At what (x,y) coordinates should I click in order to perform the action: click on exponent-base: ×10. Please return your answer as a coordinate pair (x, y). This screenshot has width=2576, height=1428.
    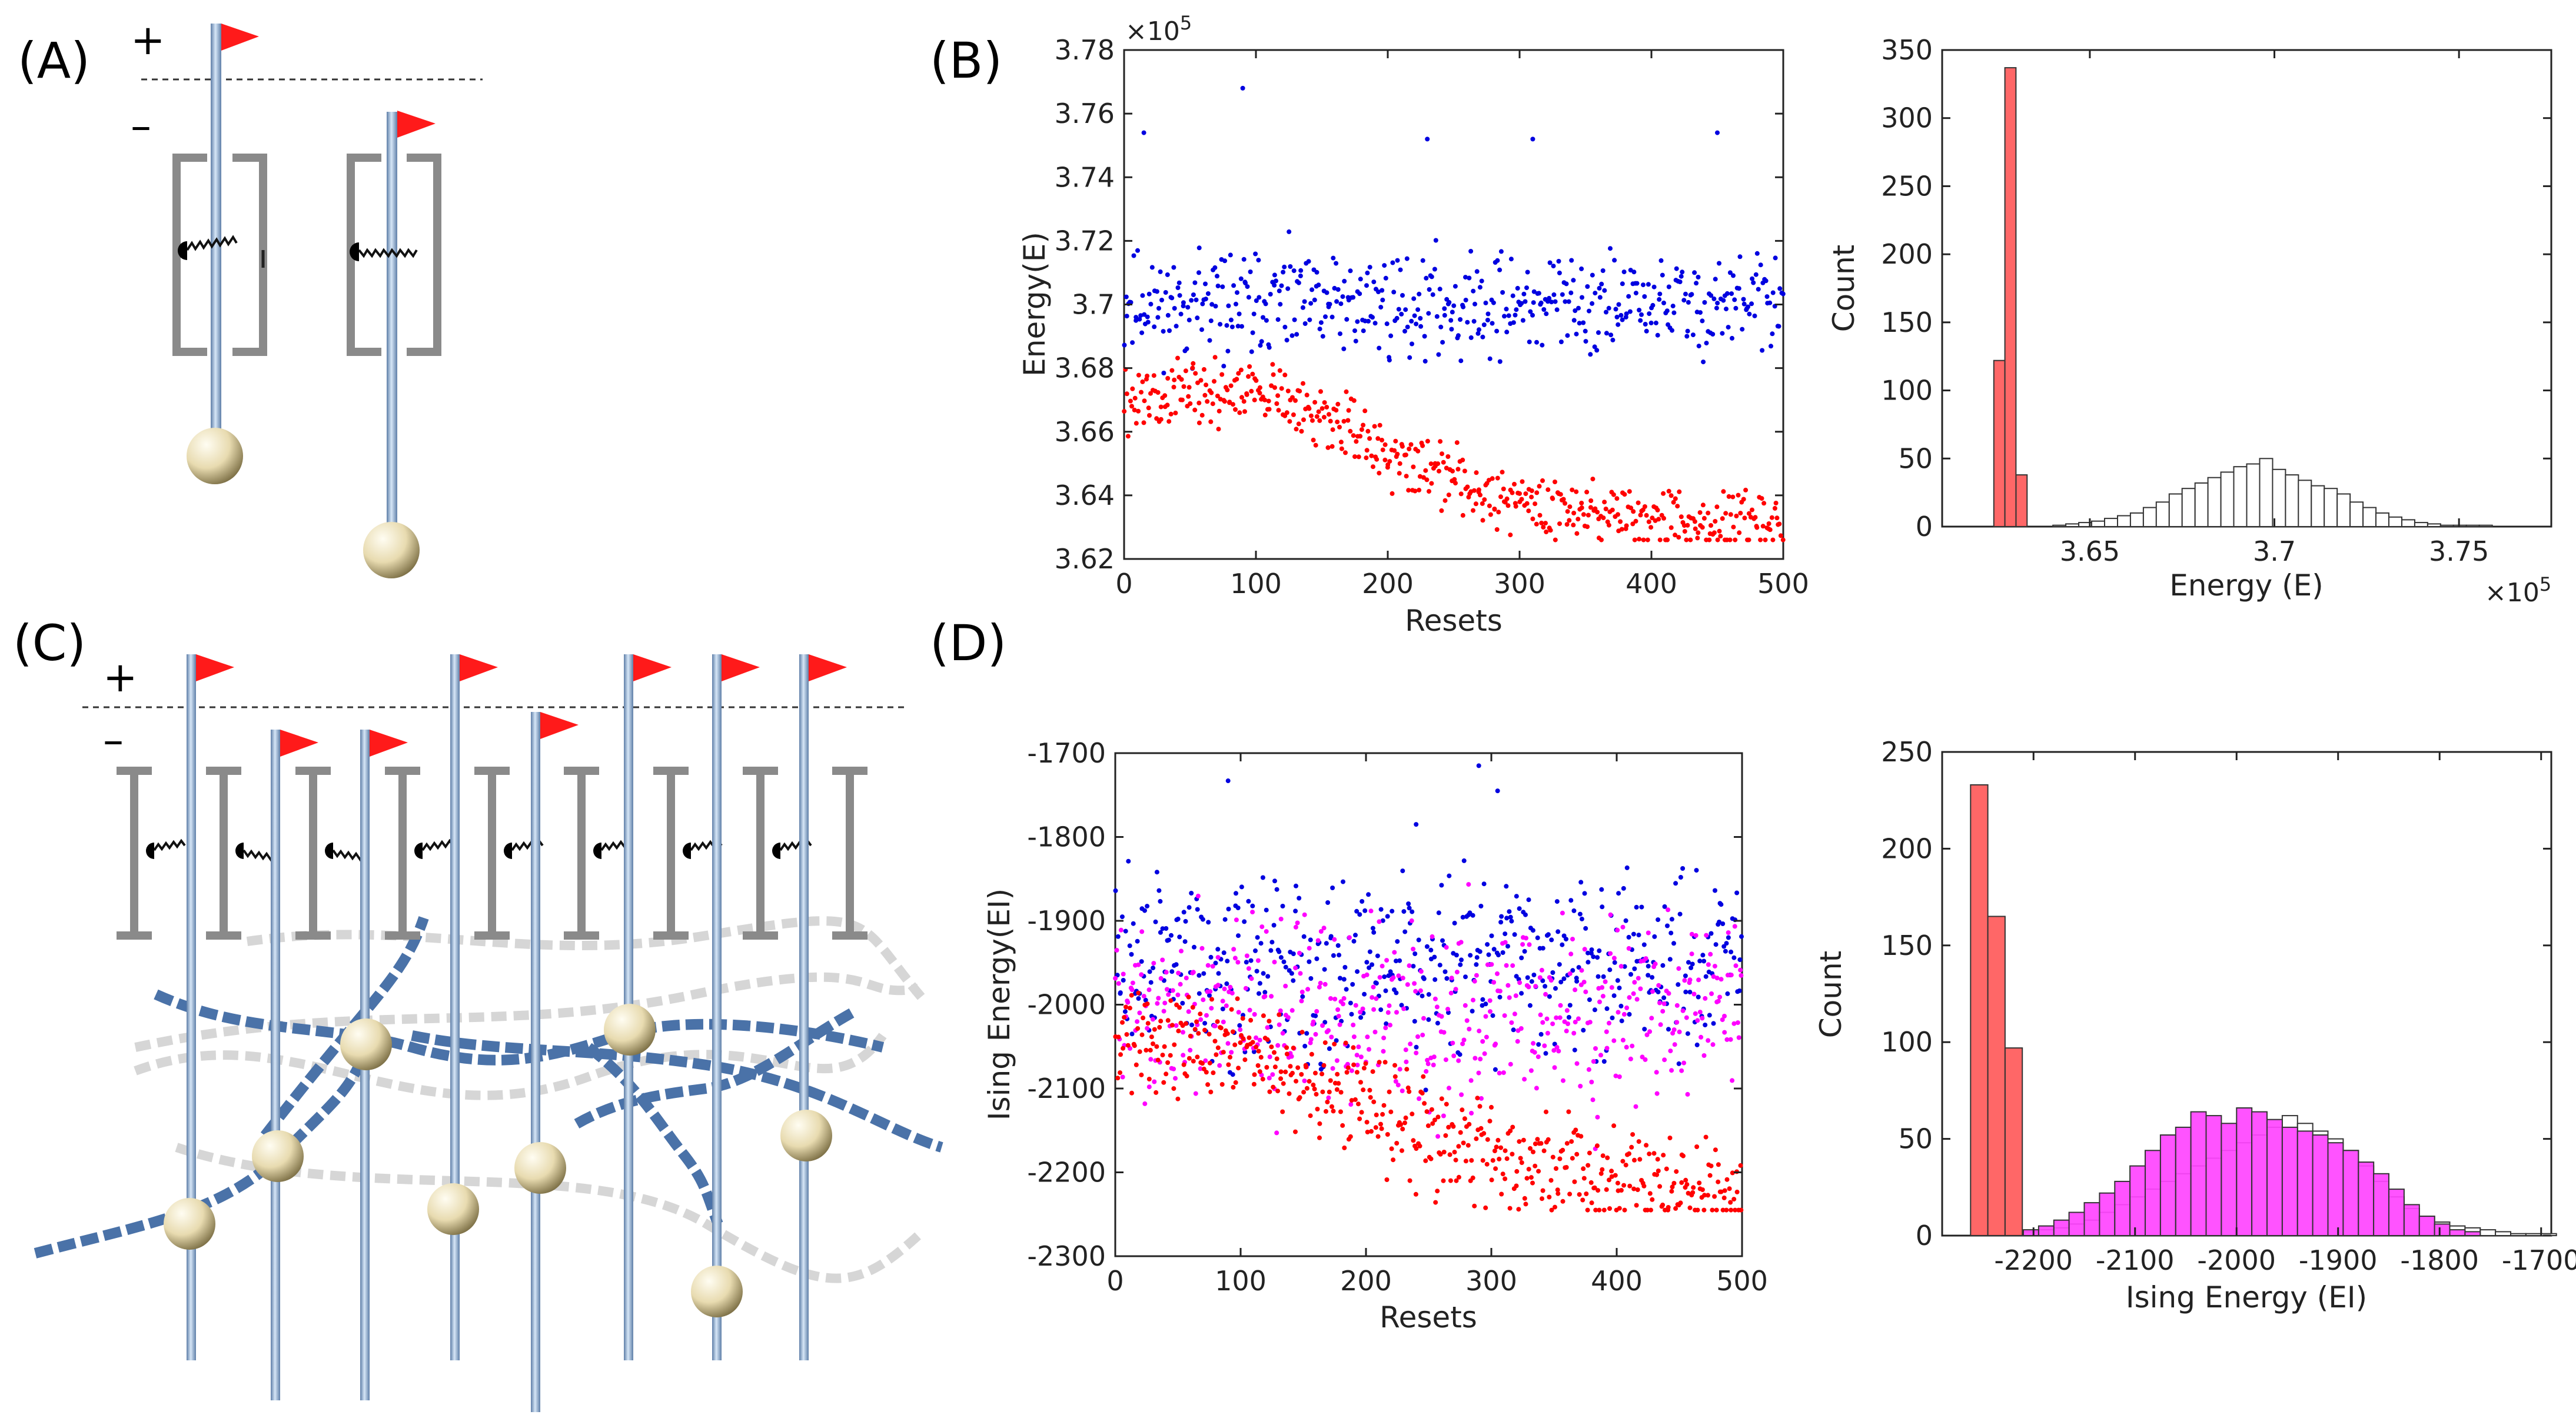
    Looking at the image, I should click on (1152, 31).